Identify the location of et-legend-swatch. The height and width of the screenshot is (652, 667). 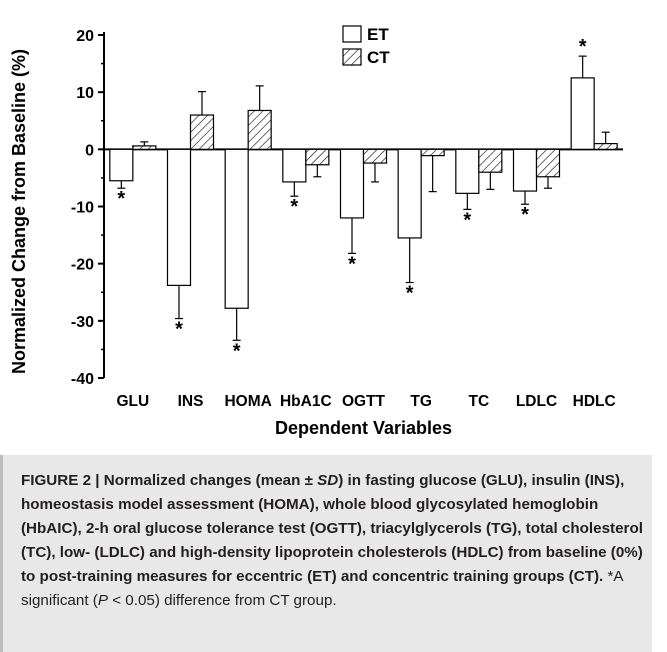
(352, 34).